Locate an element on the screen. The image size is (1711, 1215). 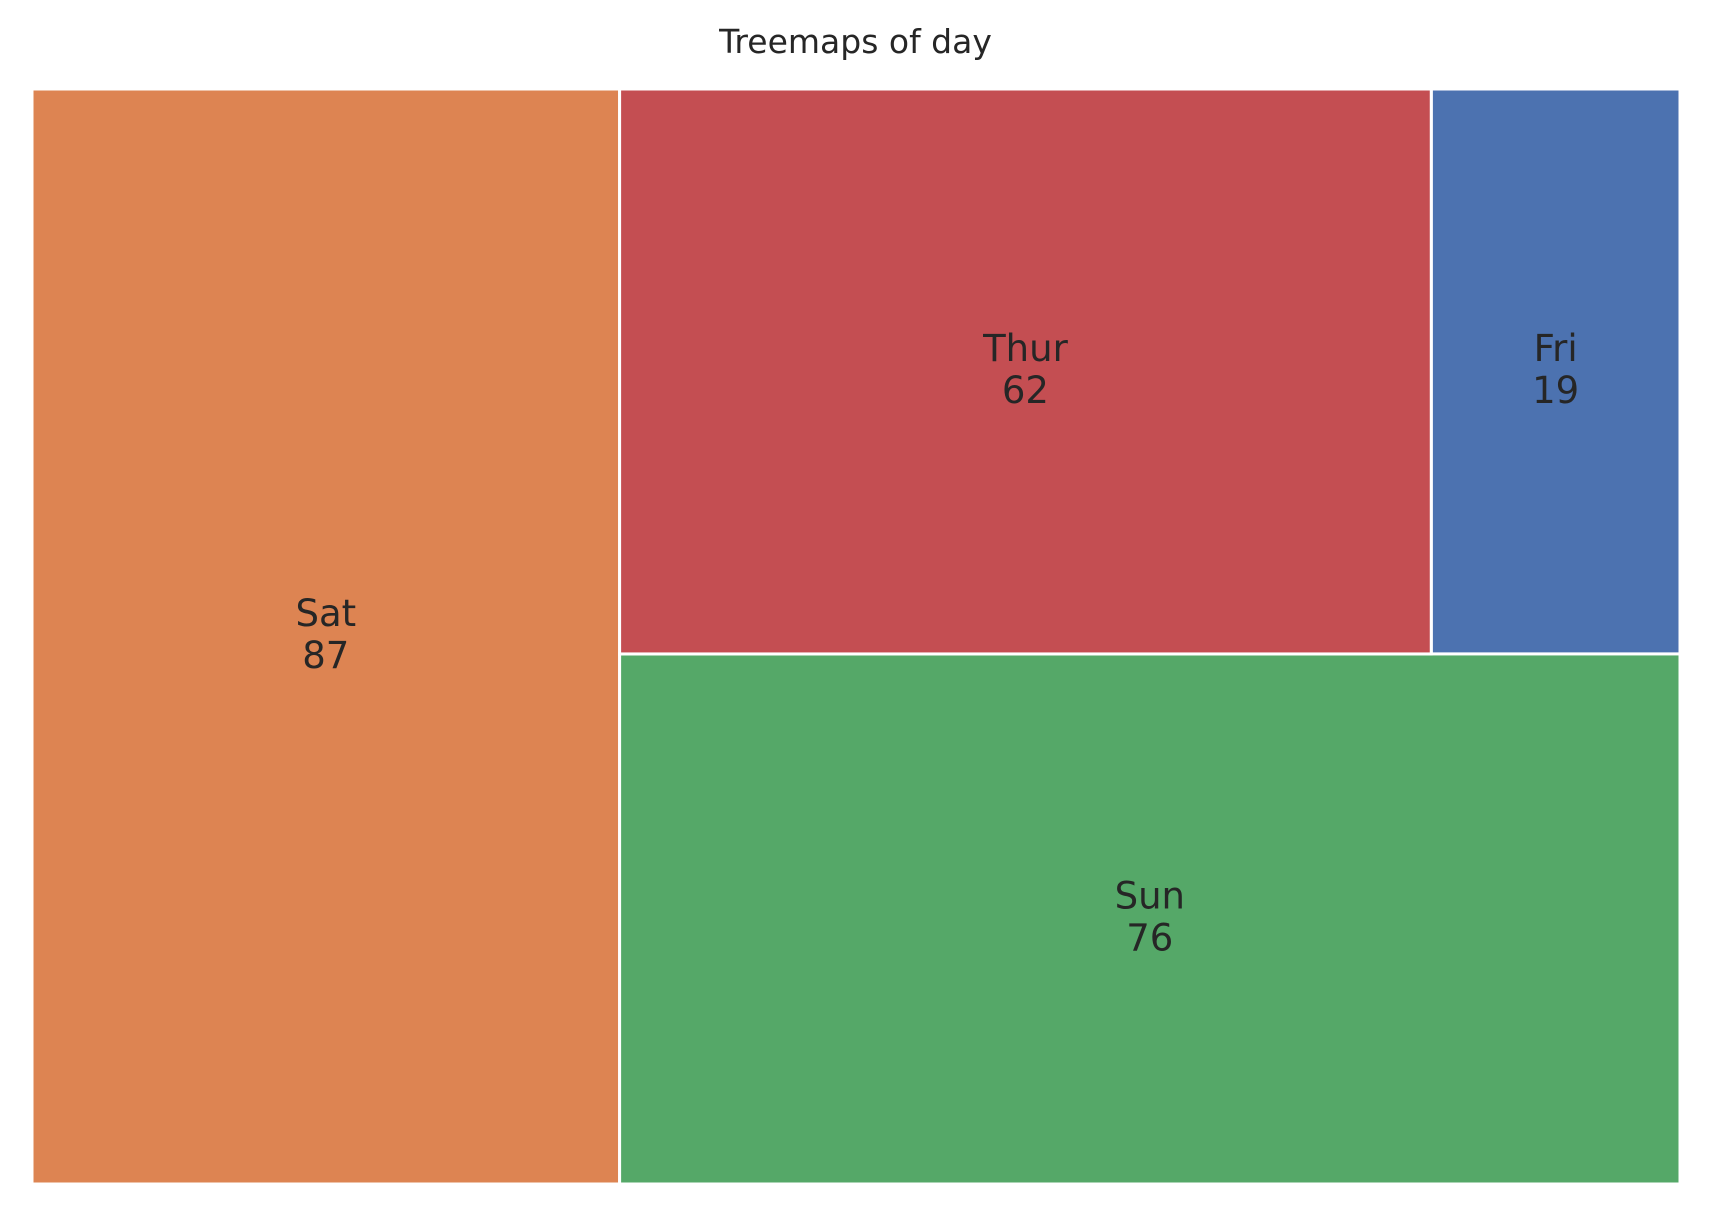
tile-value-sun: 76 is located at coordinates (1149, 937).